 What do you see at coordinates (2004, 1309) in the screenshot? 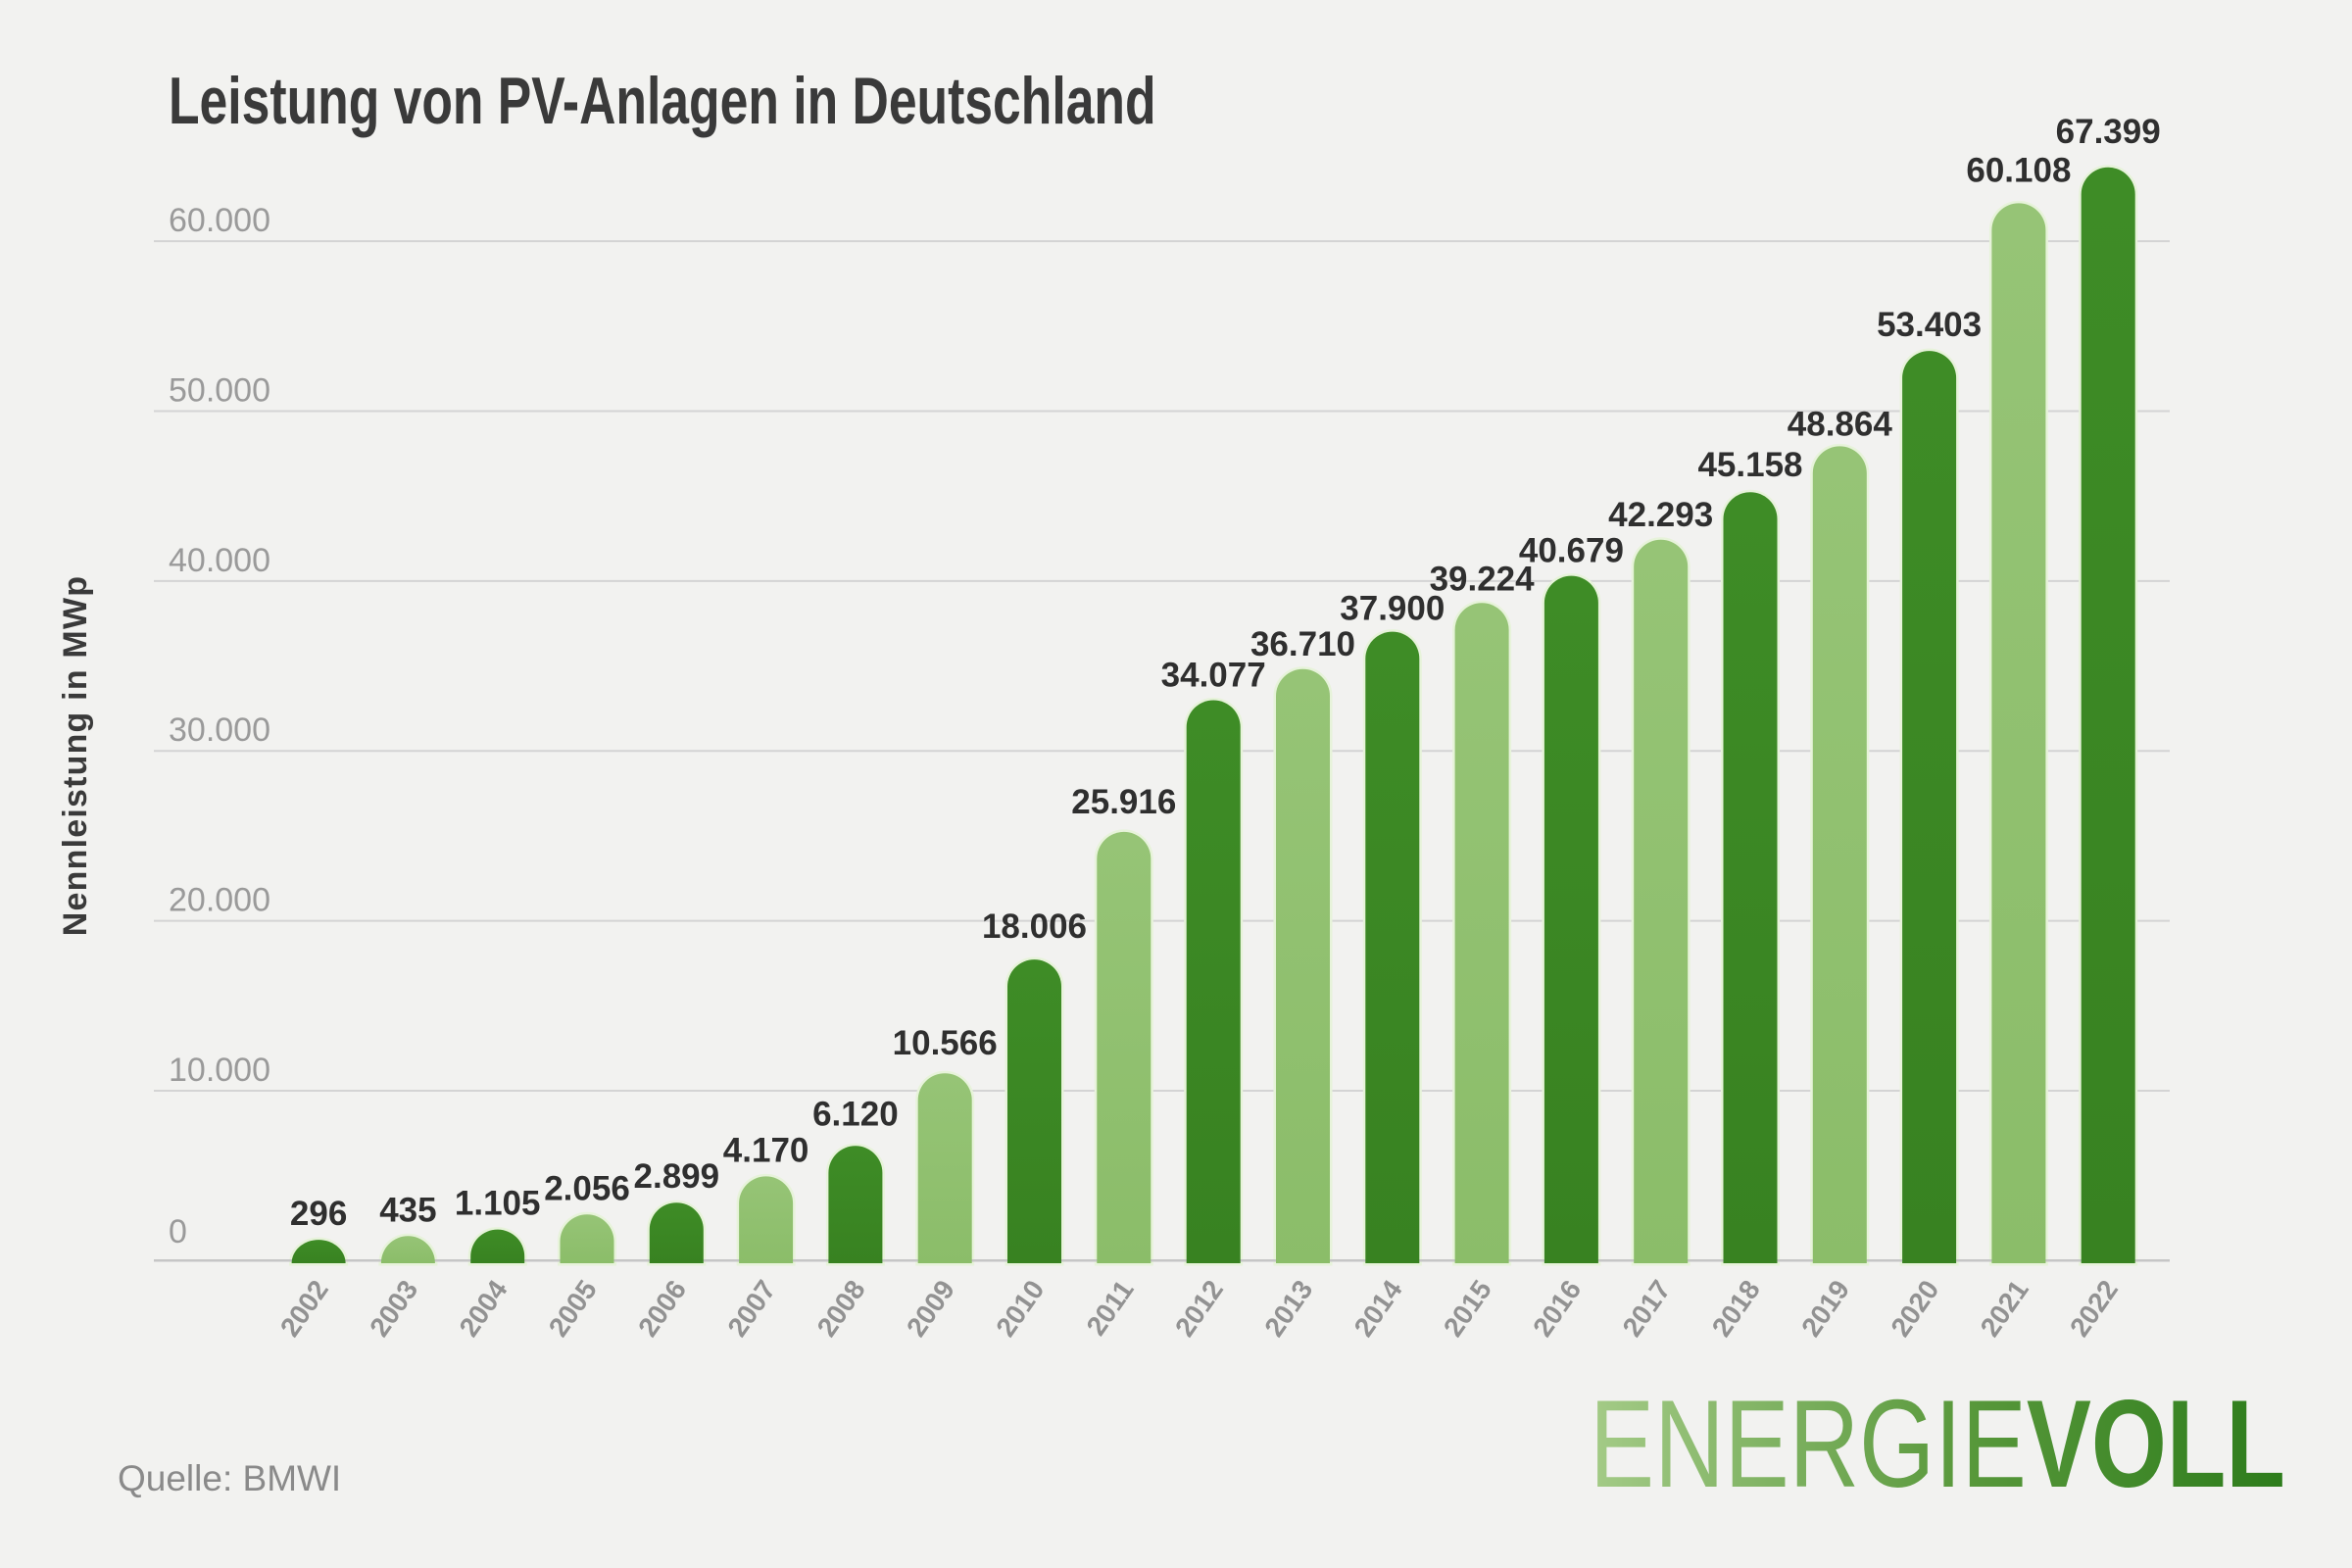
I see `svg-text: 2021` at bounding box center [2004, 1309].